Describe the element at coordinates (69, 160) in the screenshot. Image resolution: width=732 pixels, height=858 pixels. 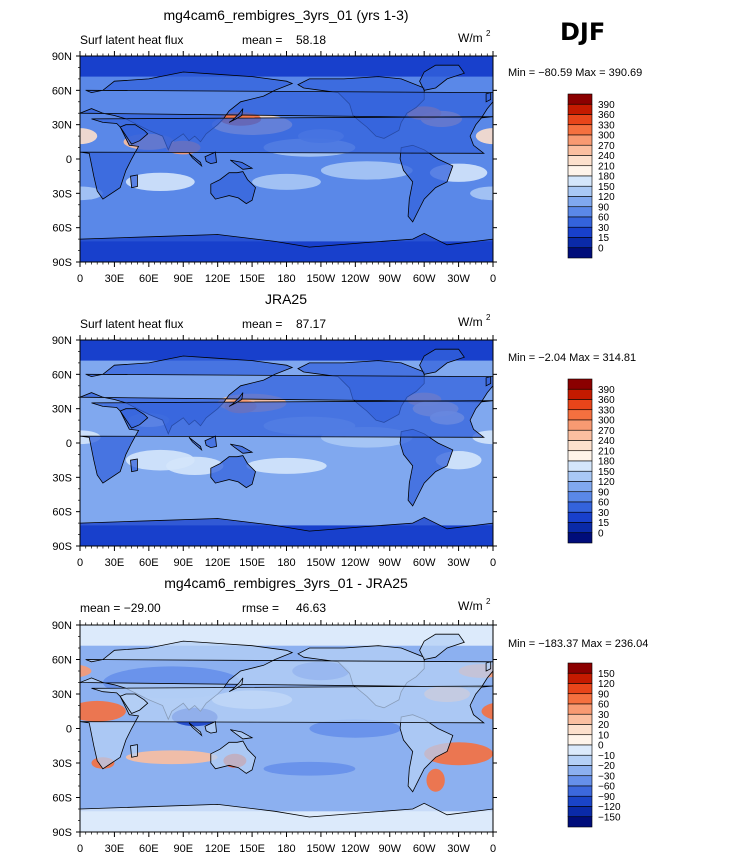
I see `lat-tick-label: 0` at that location.